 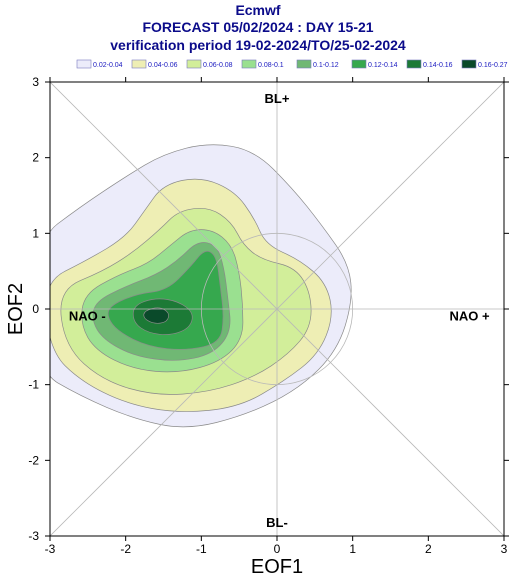 I want to click on chart-source: Ecmwf, so click(x=258, y=10).